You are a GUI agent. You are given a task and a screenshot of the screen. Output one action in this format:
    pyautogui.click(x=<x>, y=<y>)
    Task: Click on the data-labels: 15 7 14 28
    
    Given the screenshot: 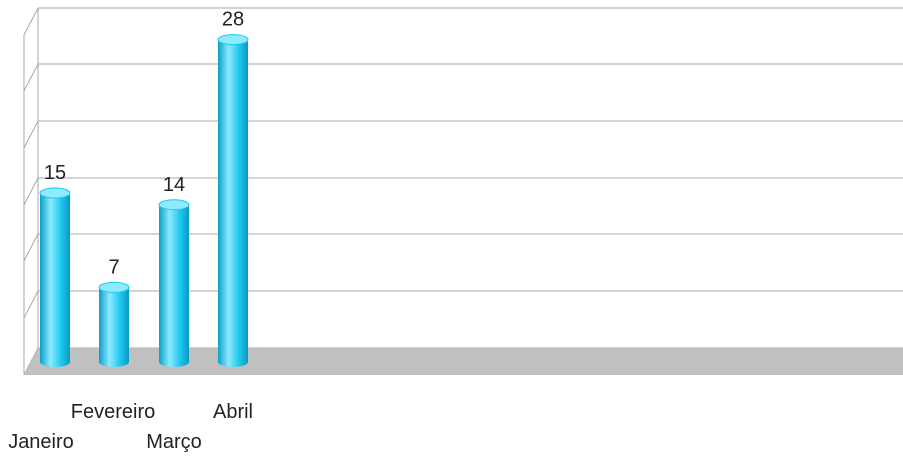 What is the action you would take?
    pyautogui.click(x=144, y=144)
    